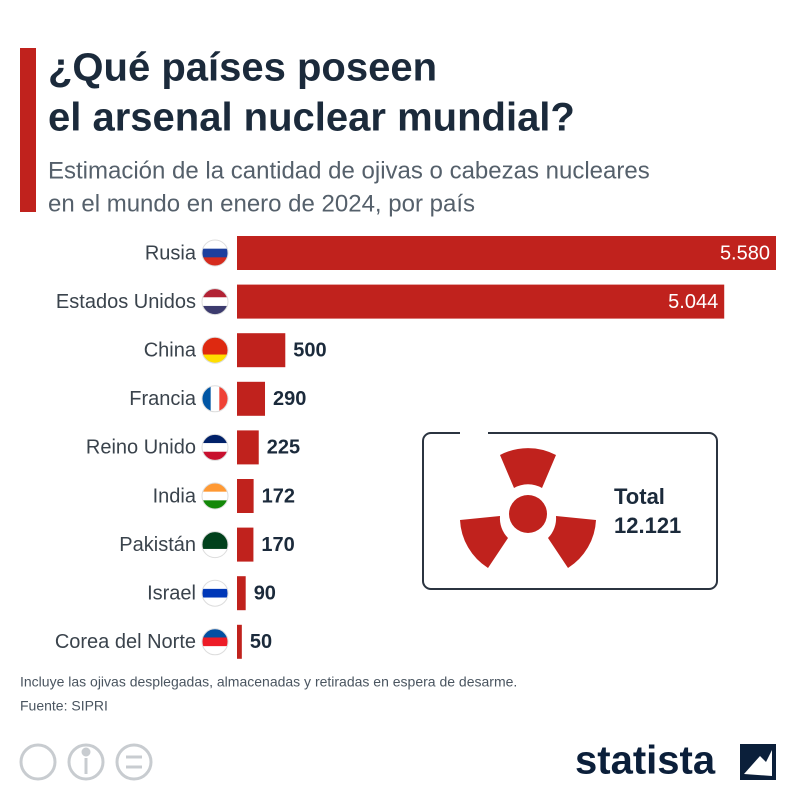 The image size is (800, 797). I want to click on license-icons, so click(86, 762).